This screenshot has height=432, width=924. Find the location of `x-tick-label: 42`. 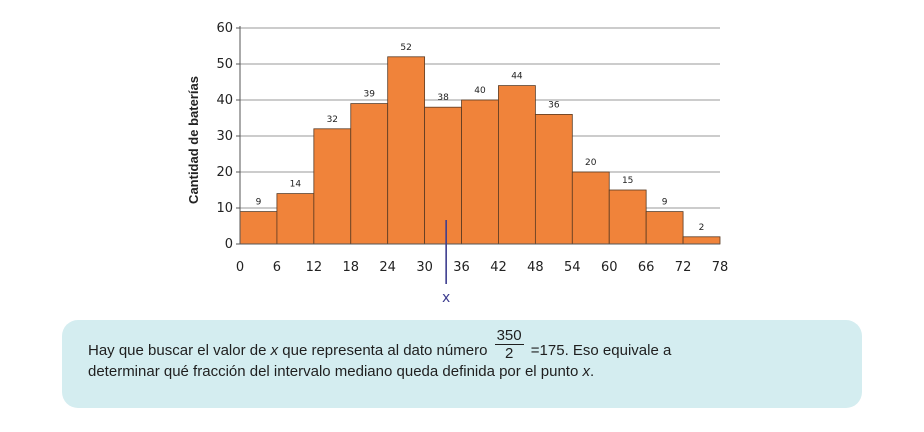

x-tick-label: 42 is located at coordinates (498, 267).